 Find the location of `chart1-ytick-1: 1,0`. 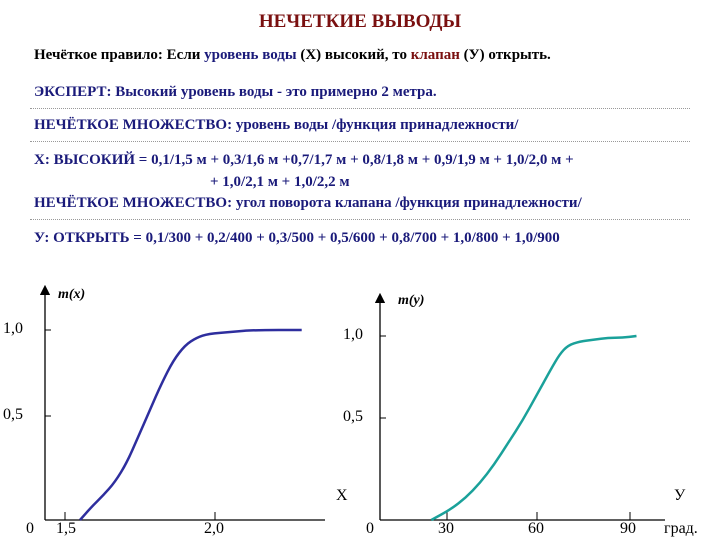

chart1-ytick-1: 1,0 is located at coordinates (13, 328).